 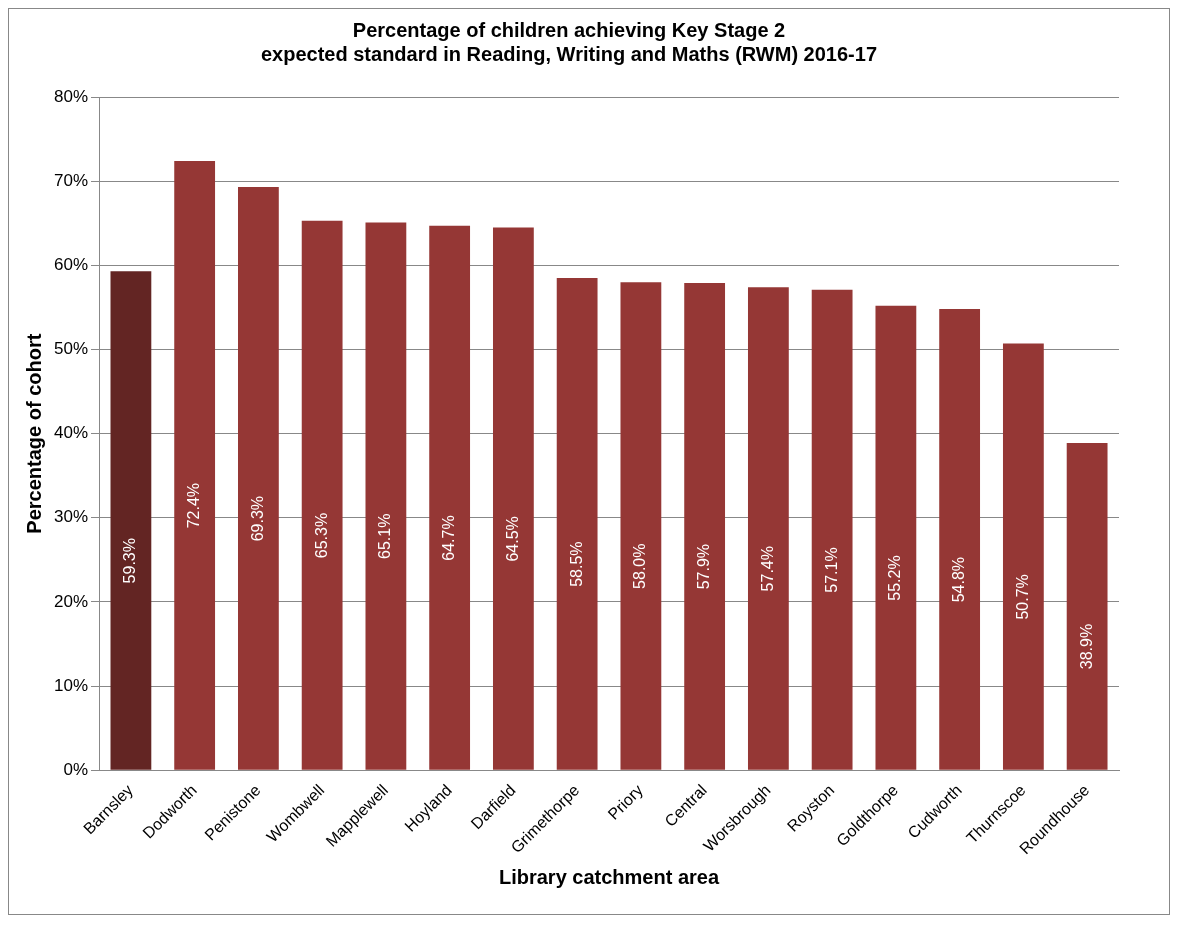 I want to click on y-tick-label: 80%, so click(x=71, y=96).